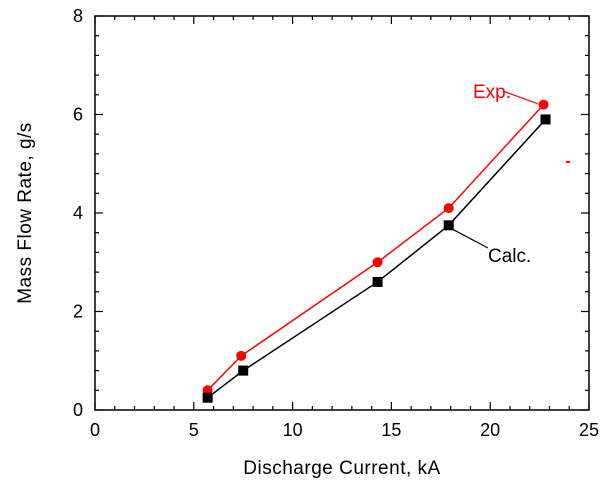 The height and width of the screenshot is (489, 600). What do you see at coordinates (509, 256) in the screenshot?
I see `calc-series-label: Calc.` at bounding box center [509, 256].